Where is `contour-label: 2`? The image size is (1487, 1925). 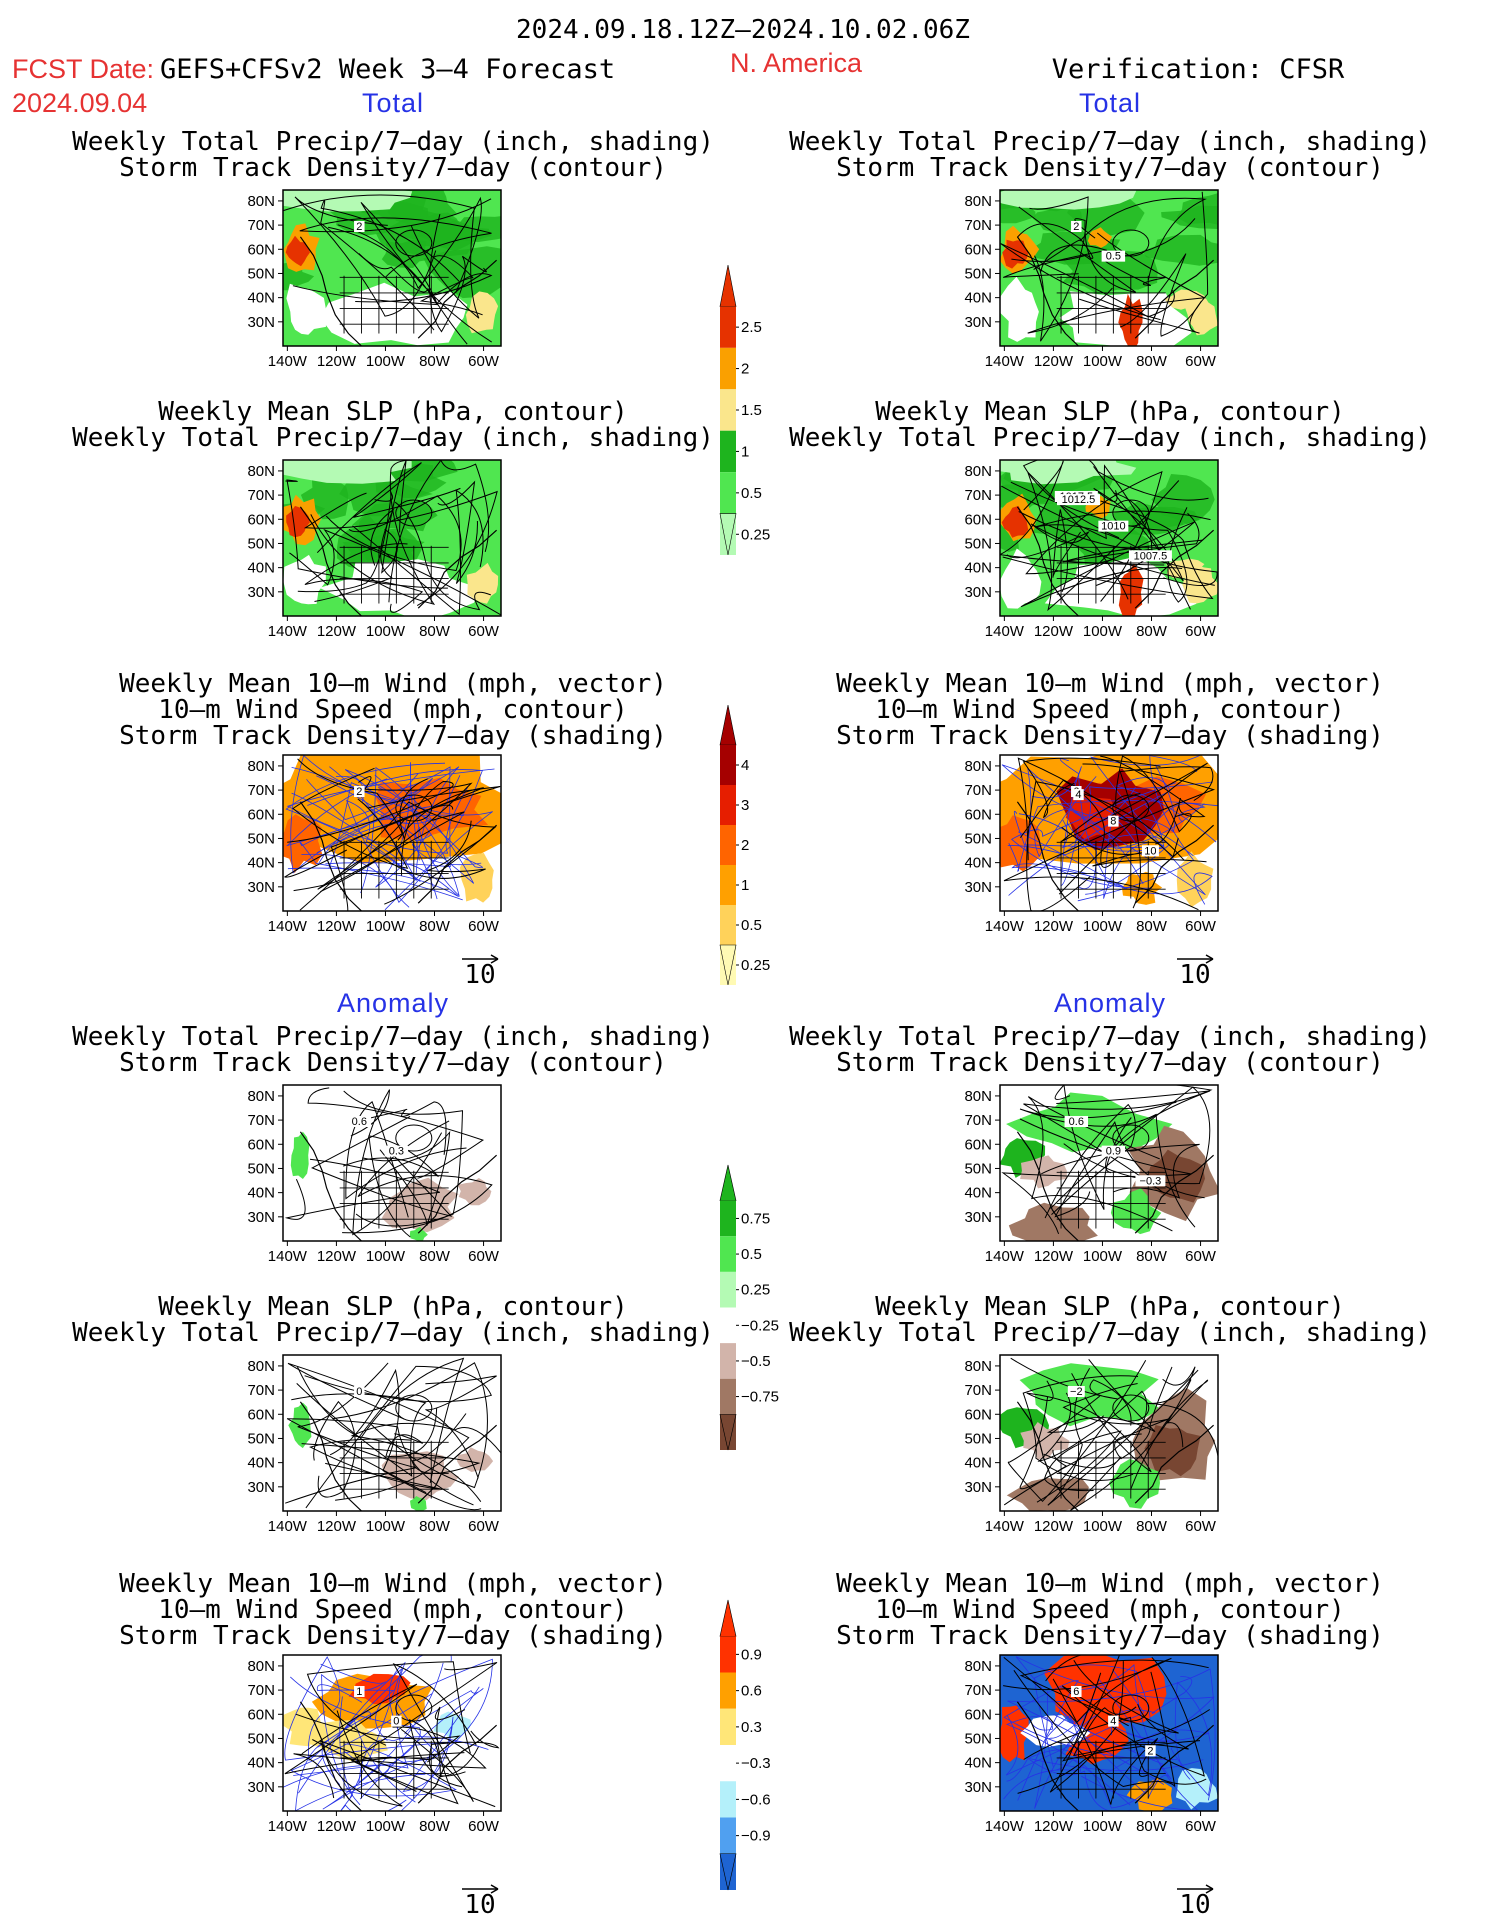 contour-label: 2 is located at coordinates (359, 227).